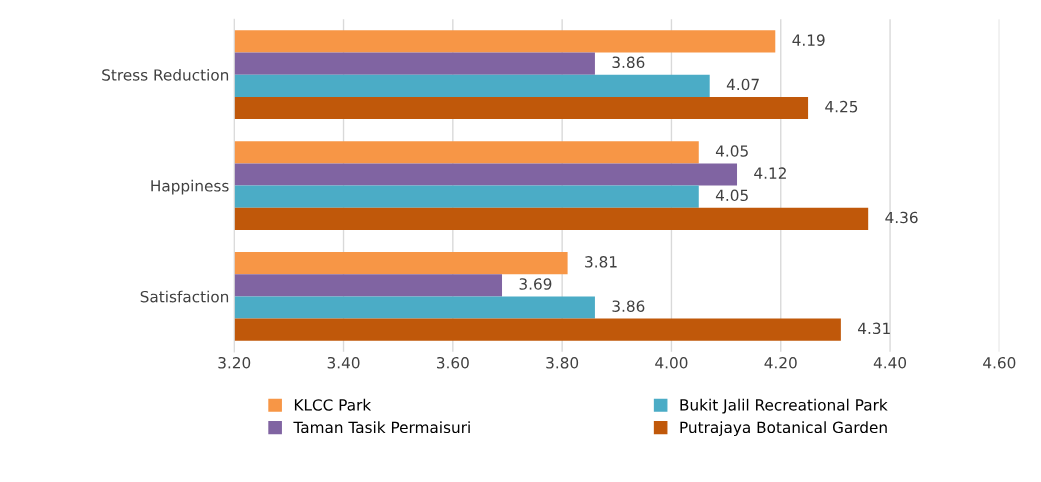  Describe the element at coordinates (452, 362) in the screenshot. I see `x-tick-label: 3.60` at that location.